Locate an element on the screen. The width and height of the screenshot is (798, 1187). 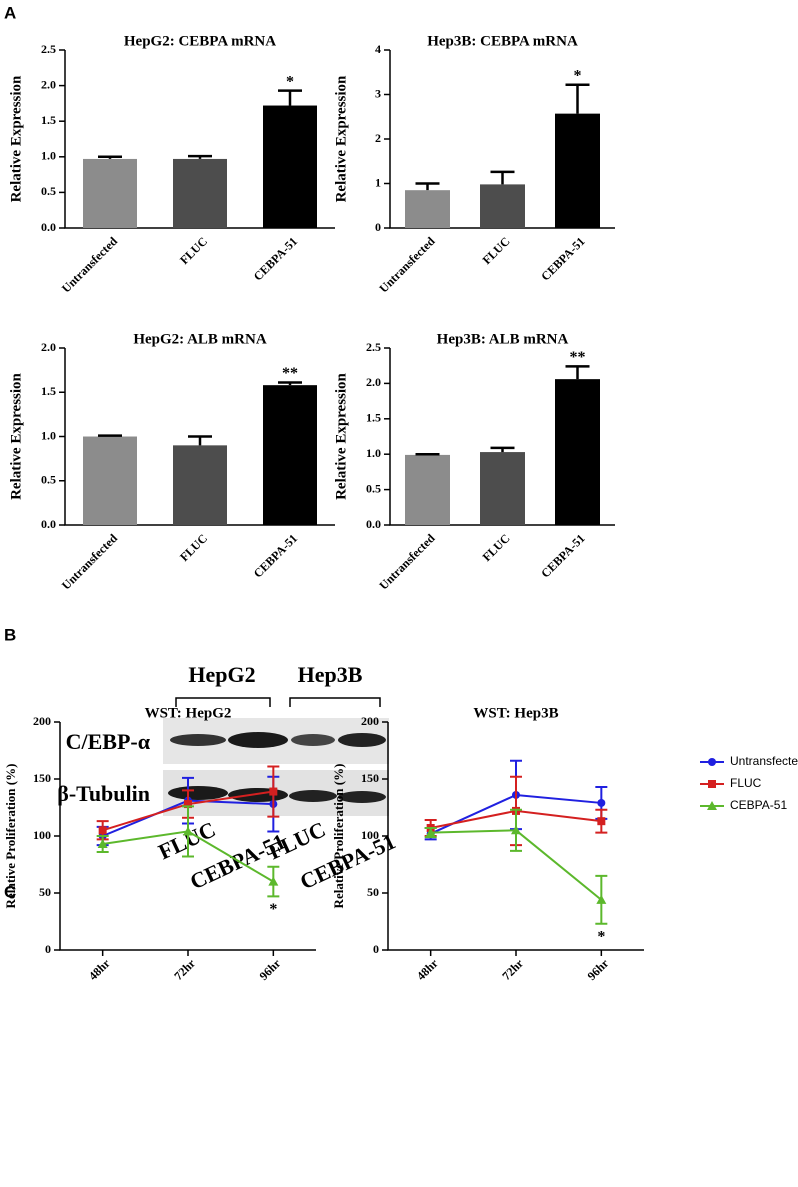
chart-title: WST: HepG2 is located at coordinates (188, 713).